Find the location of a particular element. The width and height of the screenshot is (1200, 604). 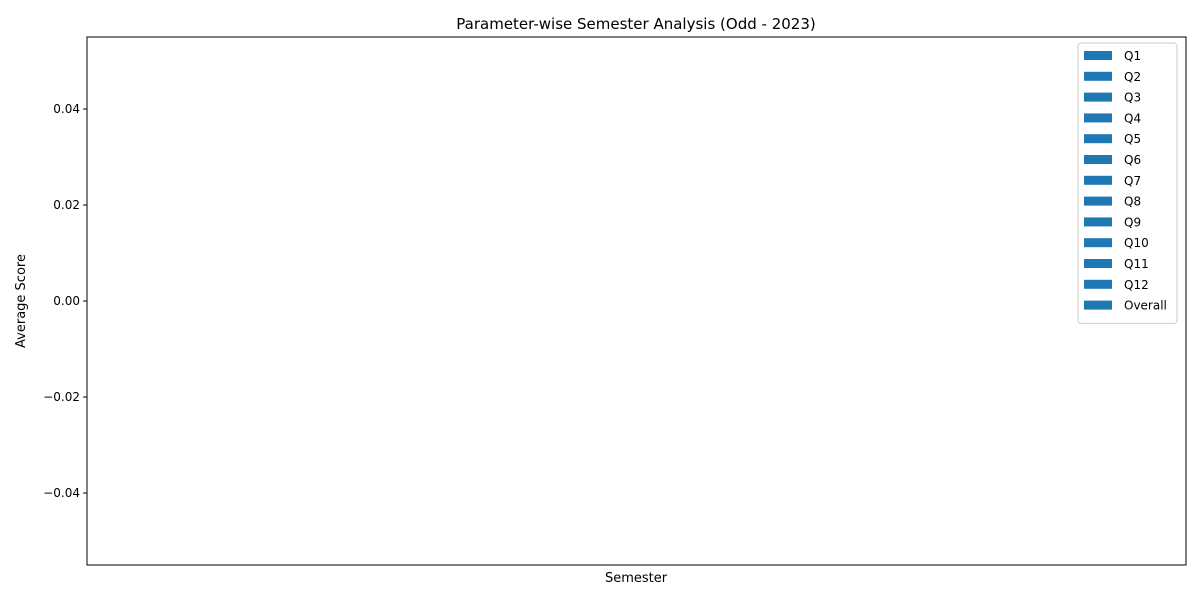

y-tick-label: 0.02 is located at coordinates (66, 205).